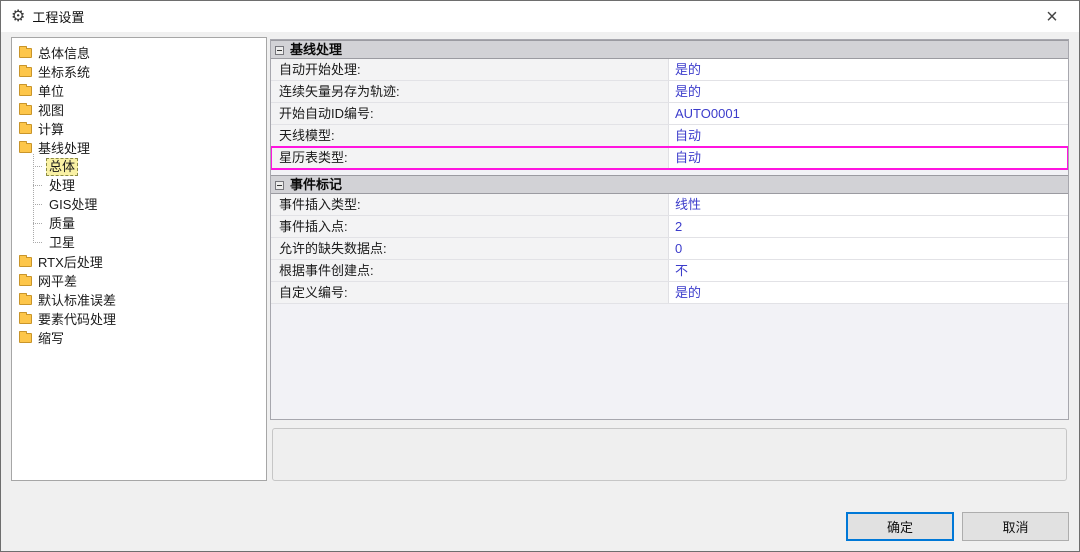 The image size is (1080, 552). I want to click on row-start-auto-id-number: 开始自动ID编号: AUTO0001, so click(669, 114).